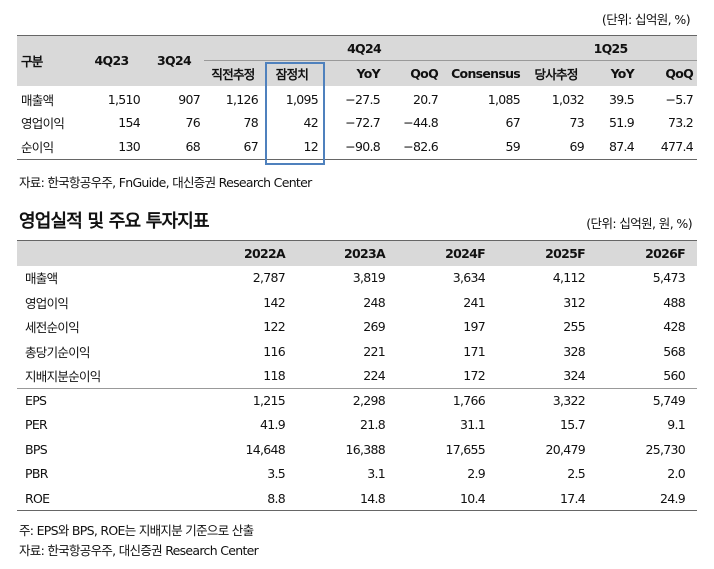 The image size is (714, 569). I want to click on header-qoq: QoQ, so click(424, 73).